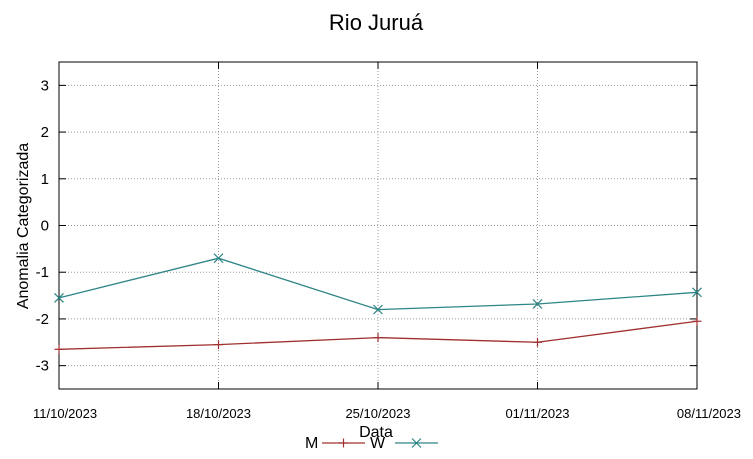 The height and width of the screenshot is (459, 753). Describe the element at coordinates (45, 226) in the screenshot. I see `y-tick-label: 0` at that location.